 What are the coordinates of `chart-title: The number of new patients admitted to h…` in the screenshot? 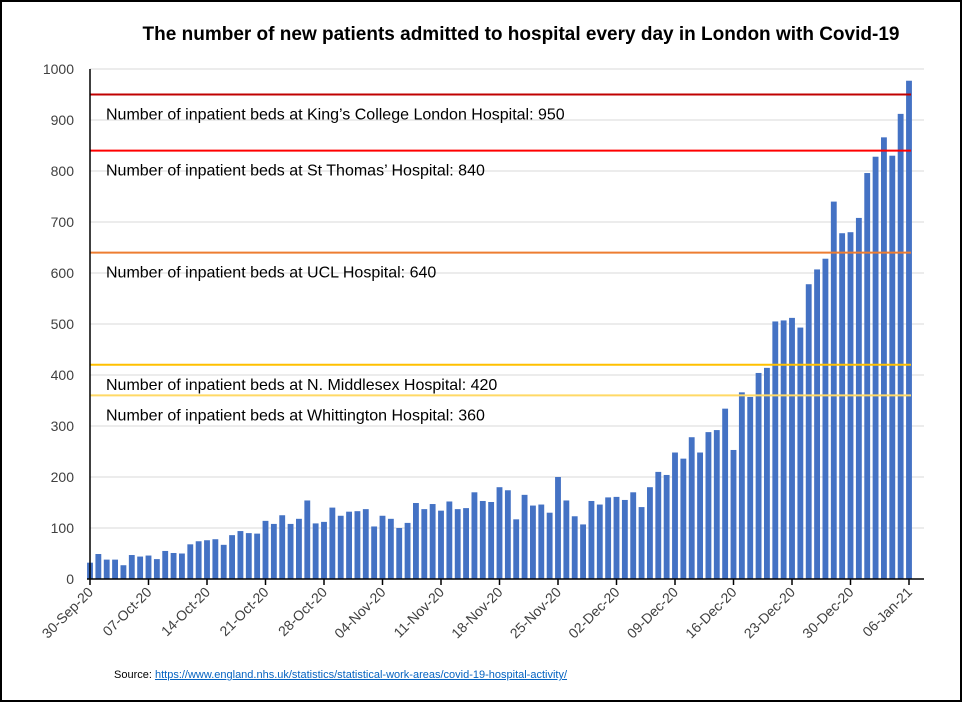 It's located at (521, 34).